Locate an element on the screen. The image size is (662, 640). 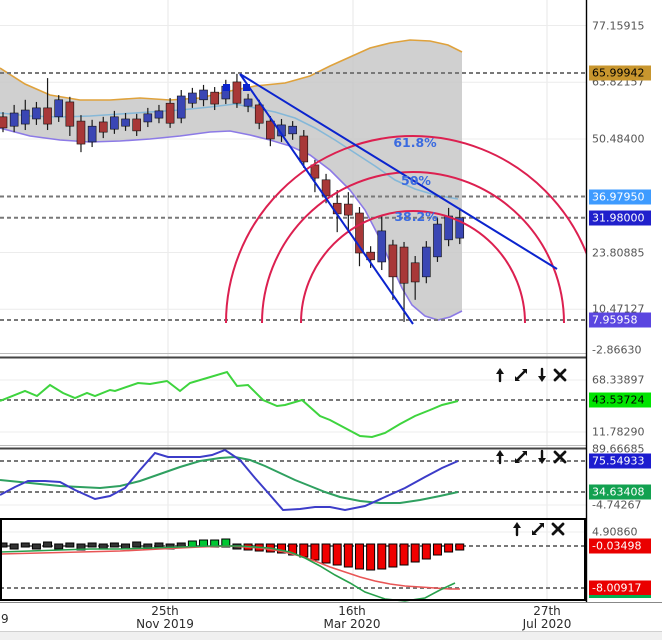
time-axis: 9 25th Nov 2019 16th Mar 2020 27th Jul 2020 is located at coordinates (331, 617).